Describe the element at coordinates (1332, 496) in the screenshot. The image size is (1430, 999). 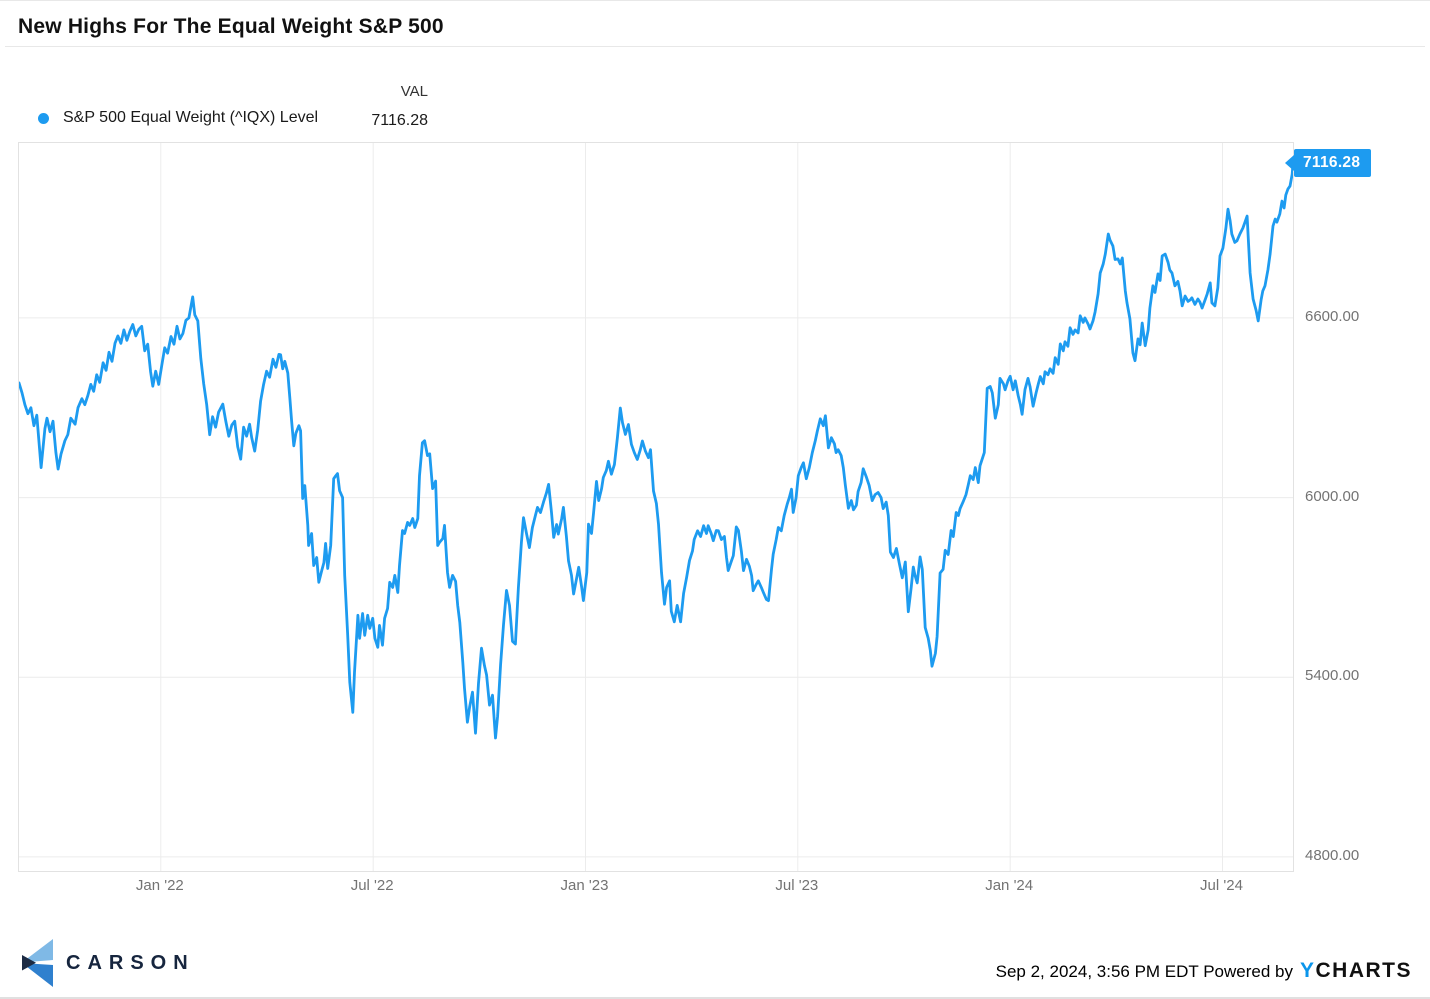
I see `y-axis-label: 6000.00` at that location.